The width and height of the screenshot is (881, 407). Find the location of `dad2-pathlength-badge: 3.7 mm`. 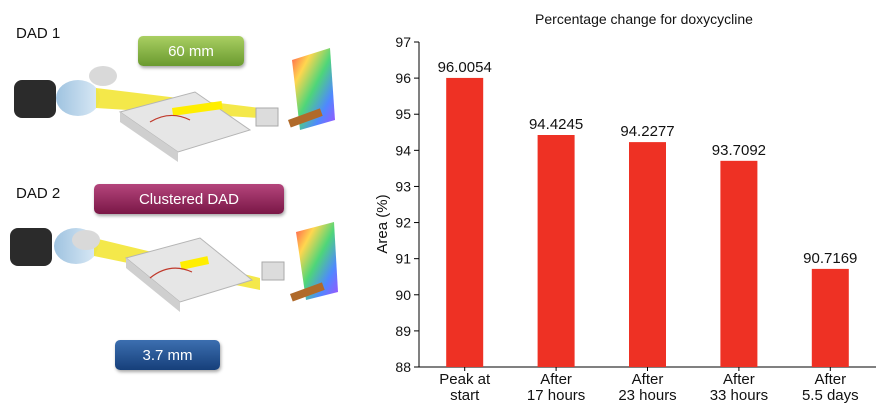

dad2-pathlength-badge: 3.7 mm is located at coordinates (167, 355).